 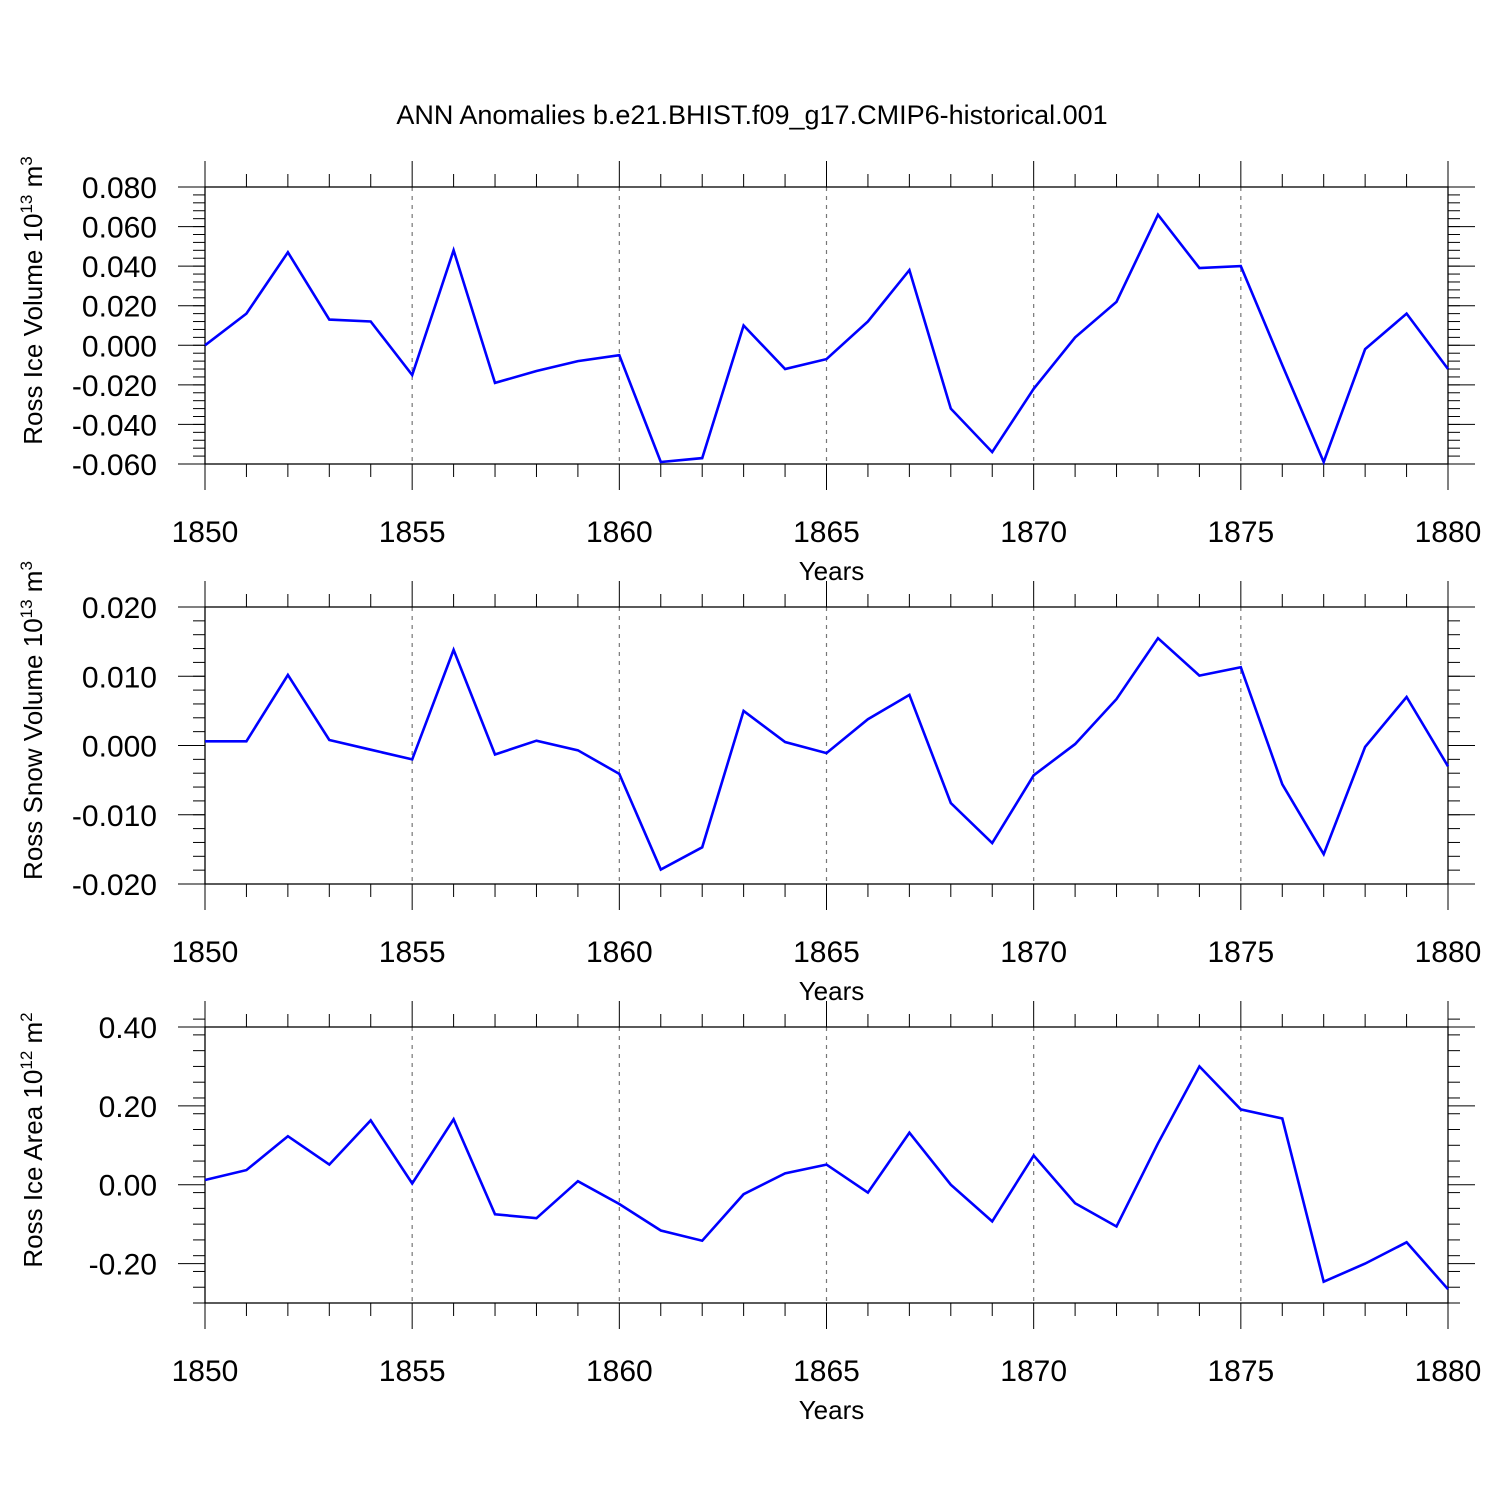 What do you see at coordinates (33, 749) in the screenshot?
I see `y-axis-label-text: Ross Snow Volume 10` at bounding box center [33, 749].